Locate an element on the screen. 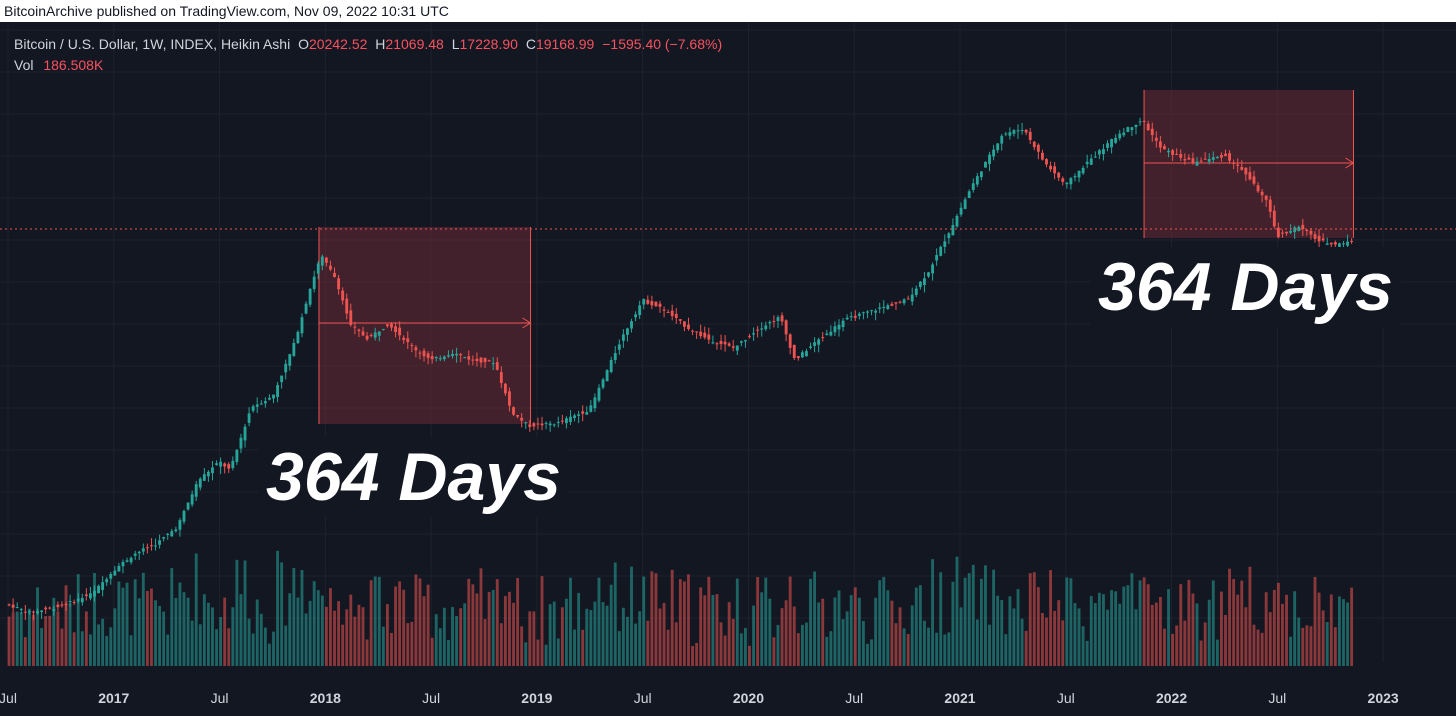 The image size is (1456, 716). x-tick-label: 2021 is located at coordinates (960, 698).